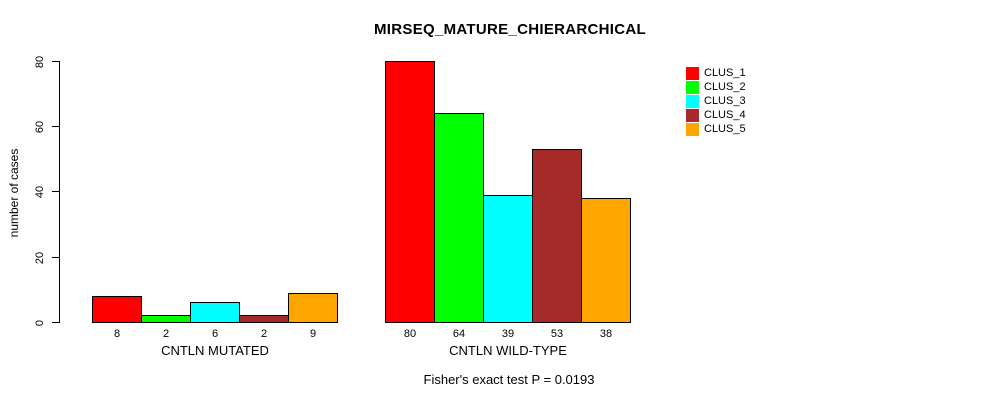  I want to click on x-axis-group-label: CNTLN MUTATED, so click(215, 350).